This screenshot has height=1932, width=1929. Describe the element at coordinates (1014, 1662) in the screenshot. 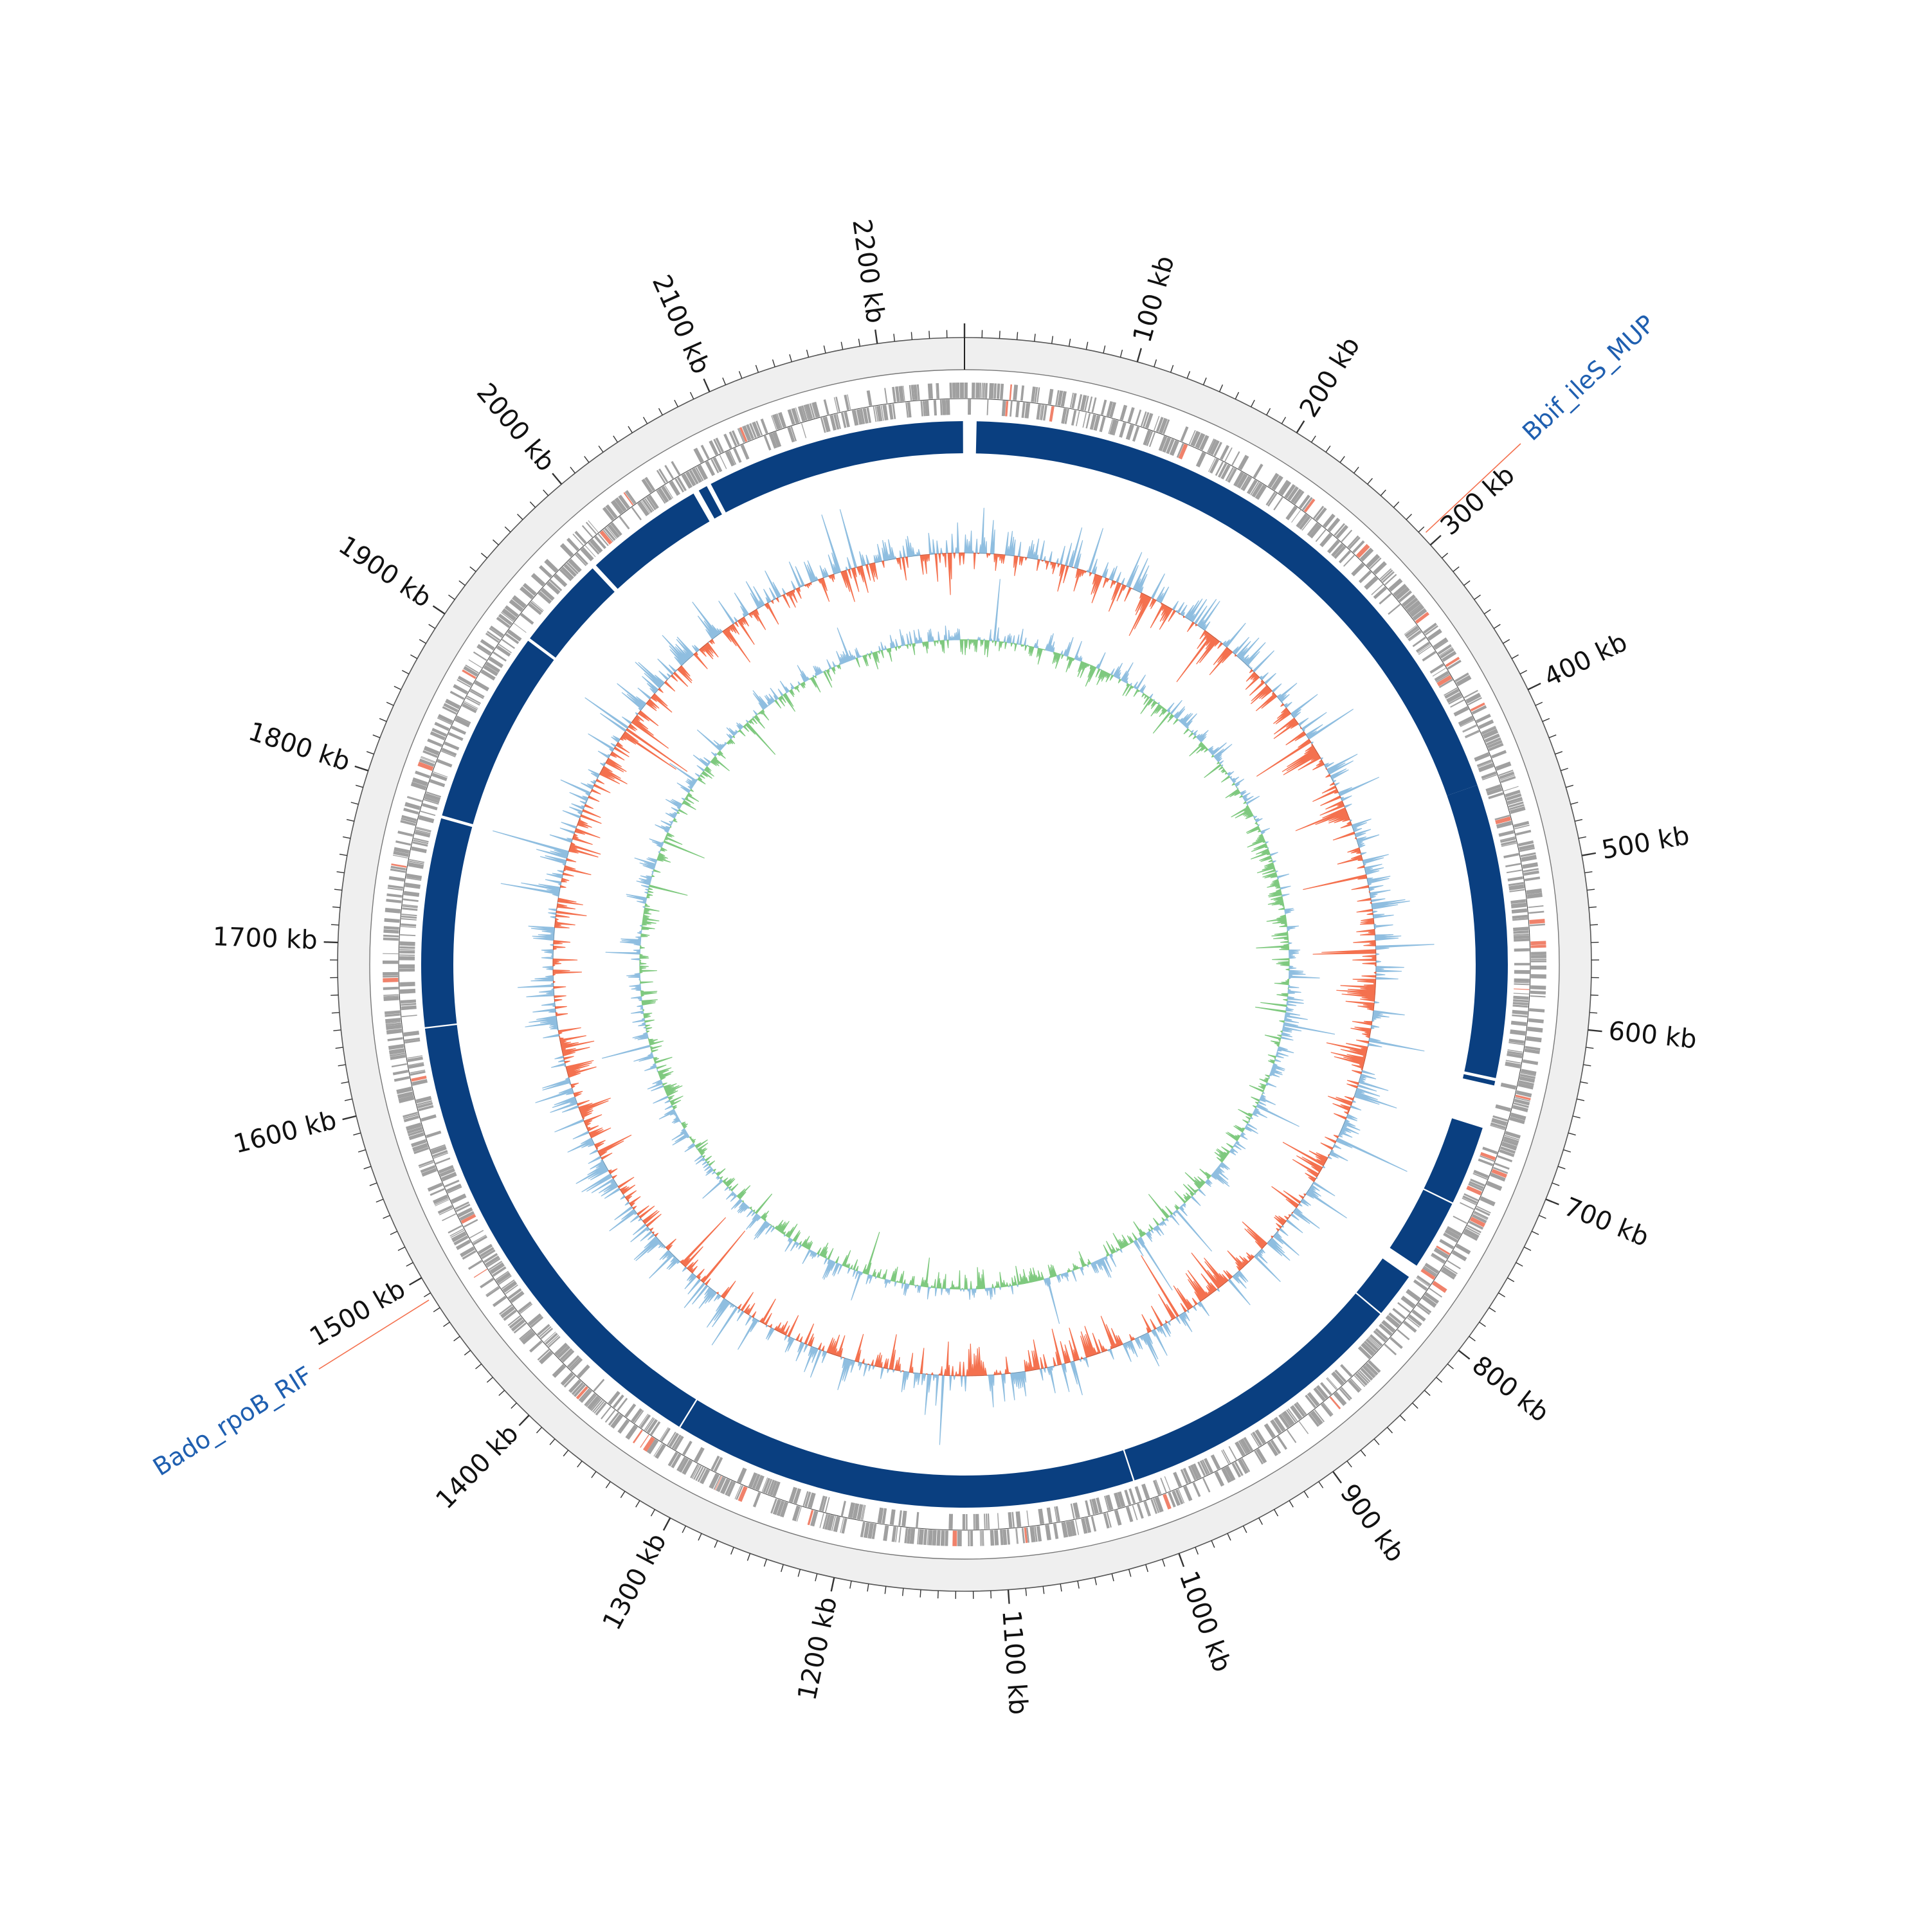

I see `position-label: 1100 kb` at that location.